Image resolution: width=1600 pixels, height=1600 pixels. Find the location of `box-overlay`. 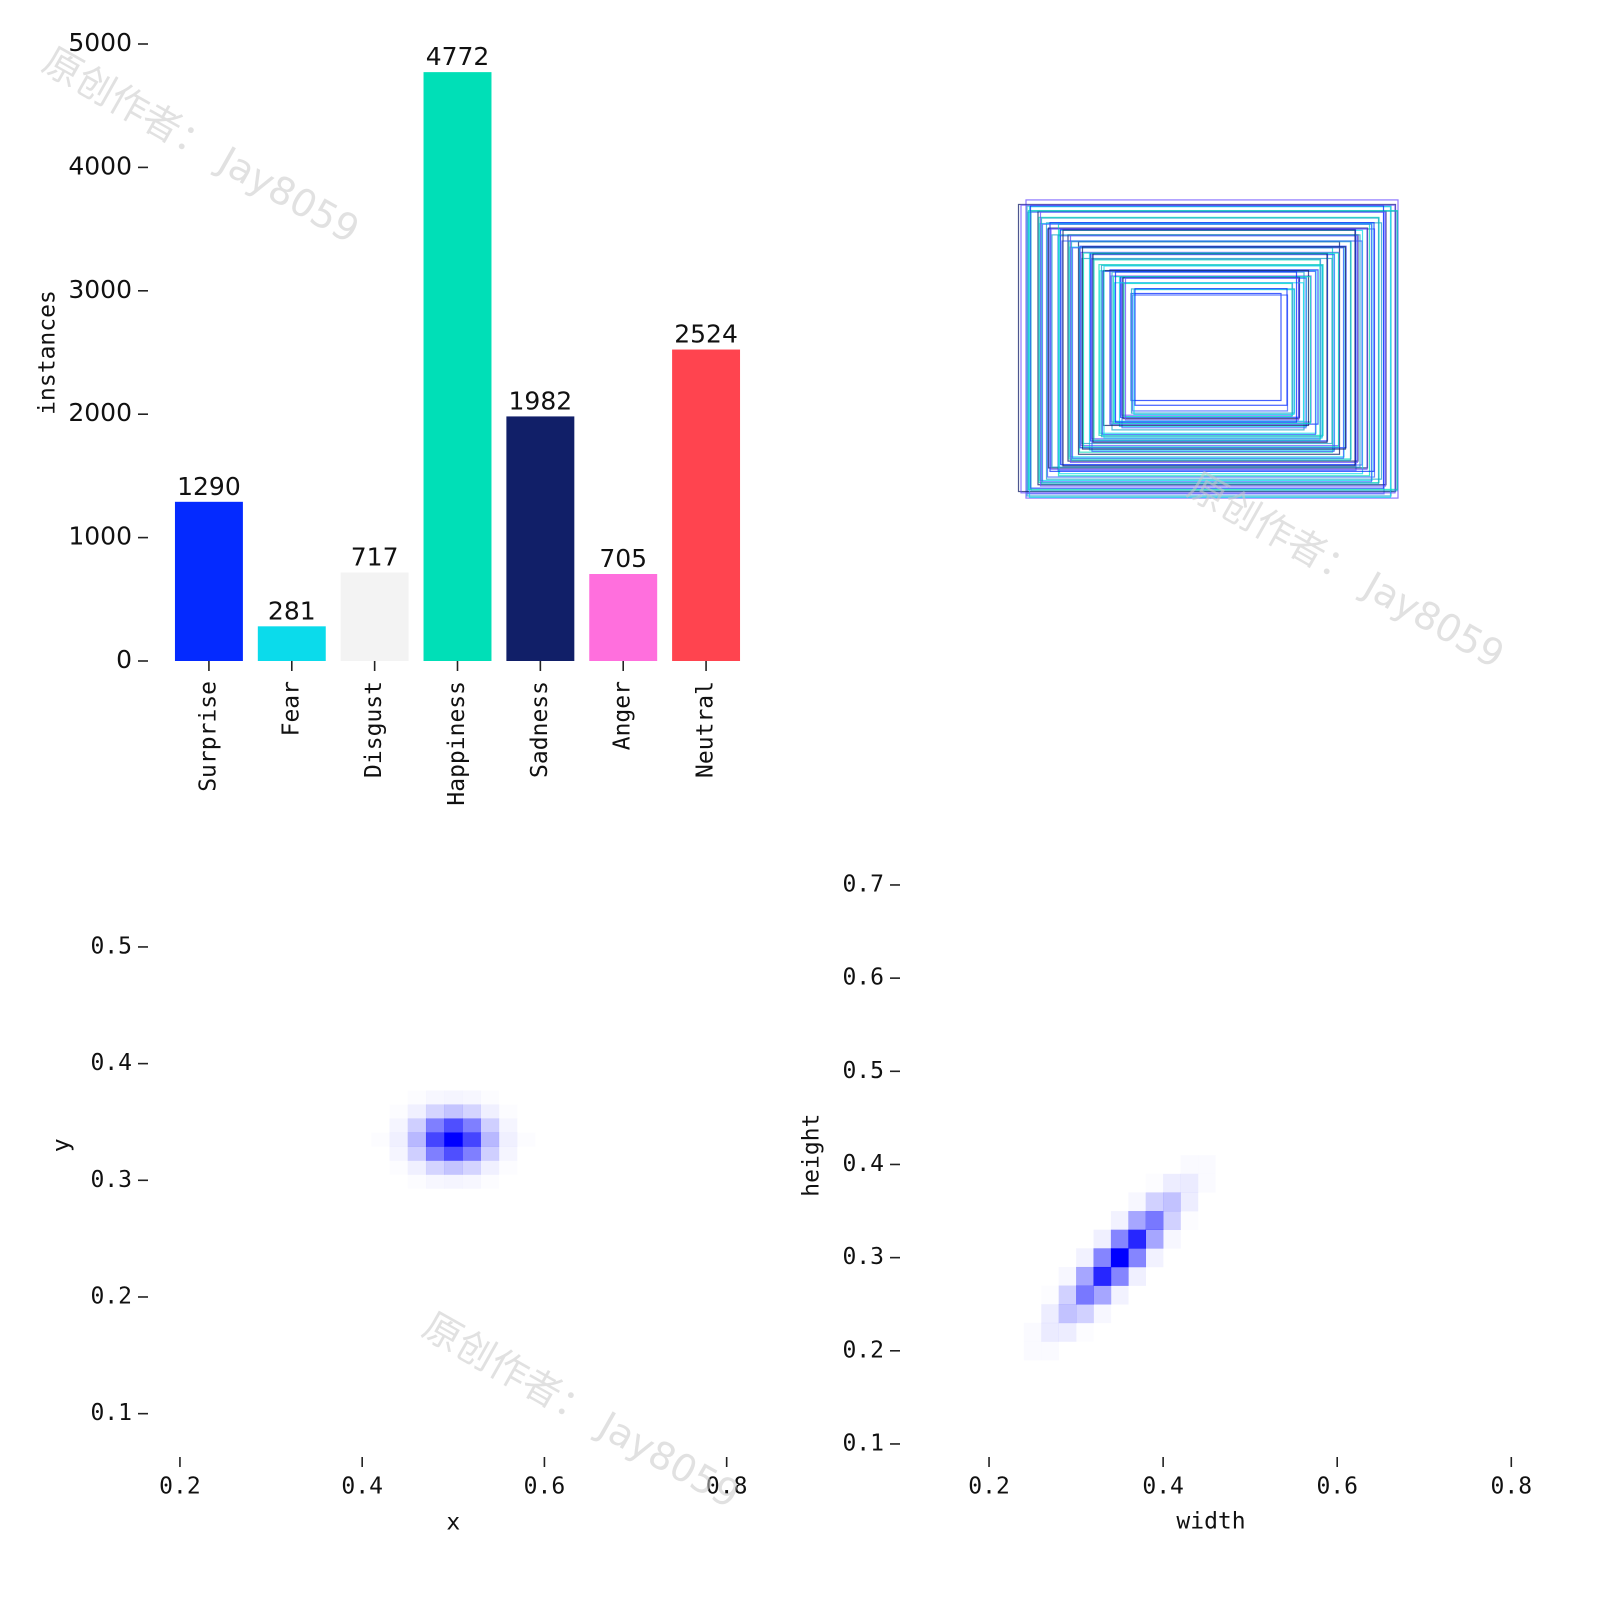

box-overlay is located at coordinates (1208, 349).